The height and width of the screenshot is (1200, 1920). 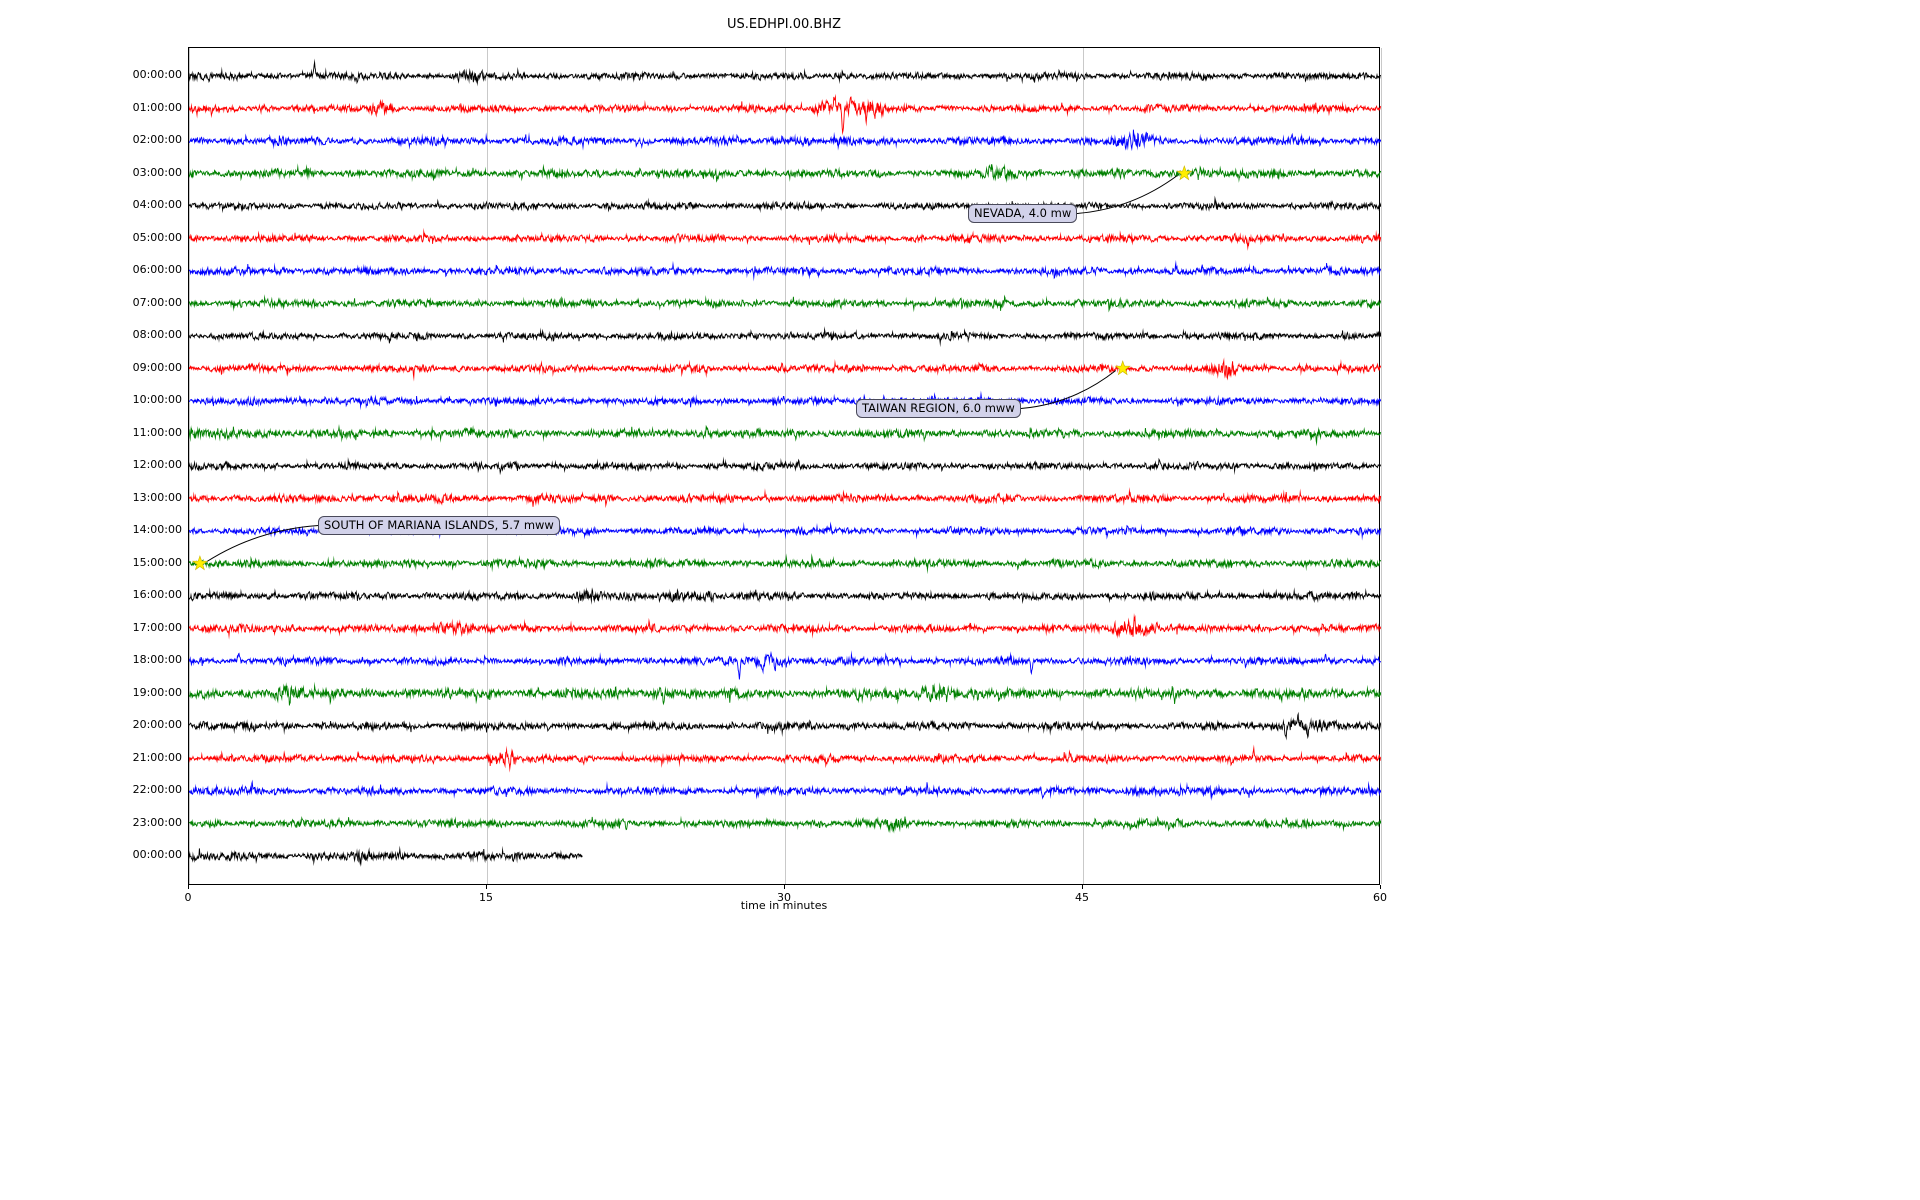 I want to click on y-tick-label: 02:00:00, so click(x=157, y=139).